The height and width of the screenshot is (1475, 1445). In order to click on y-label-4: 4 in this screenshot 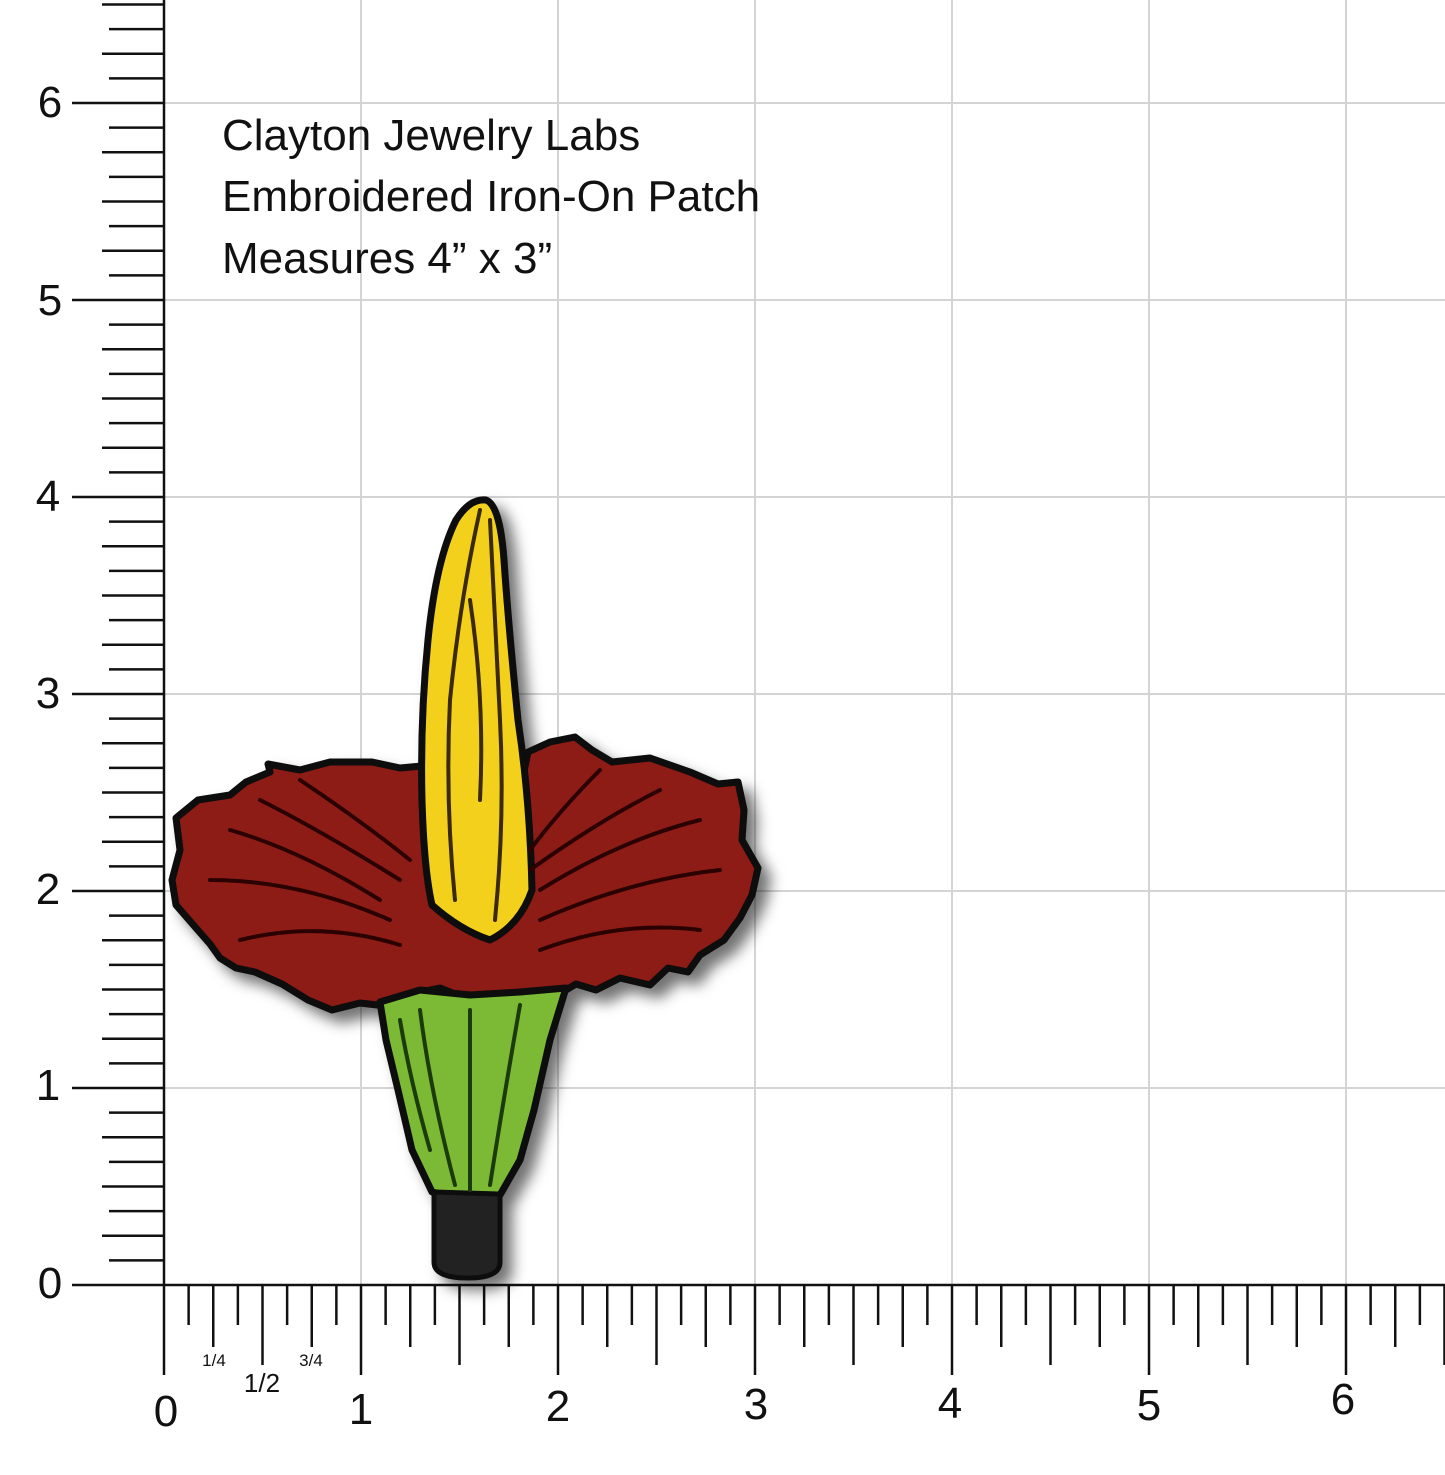, I will do `click(48, 496)`.